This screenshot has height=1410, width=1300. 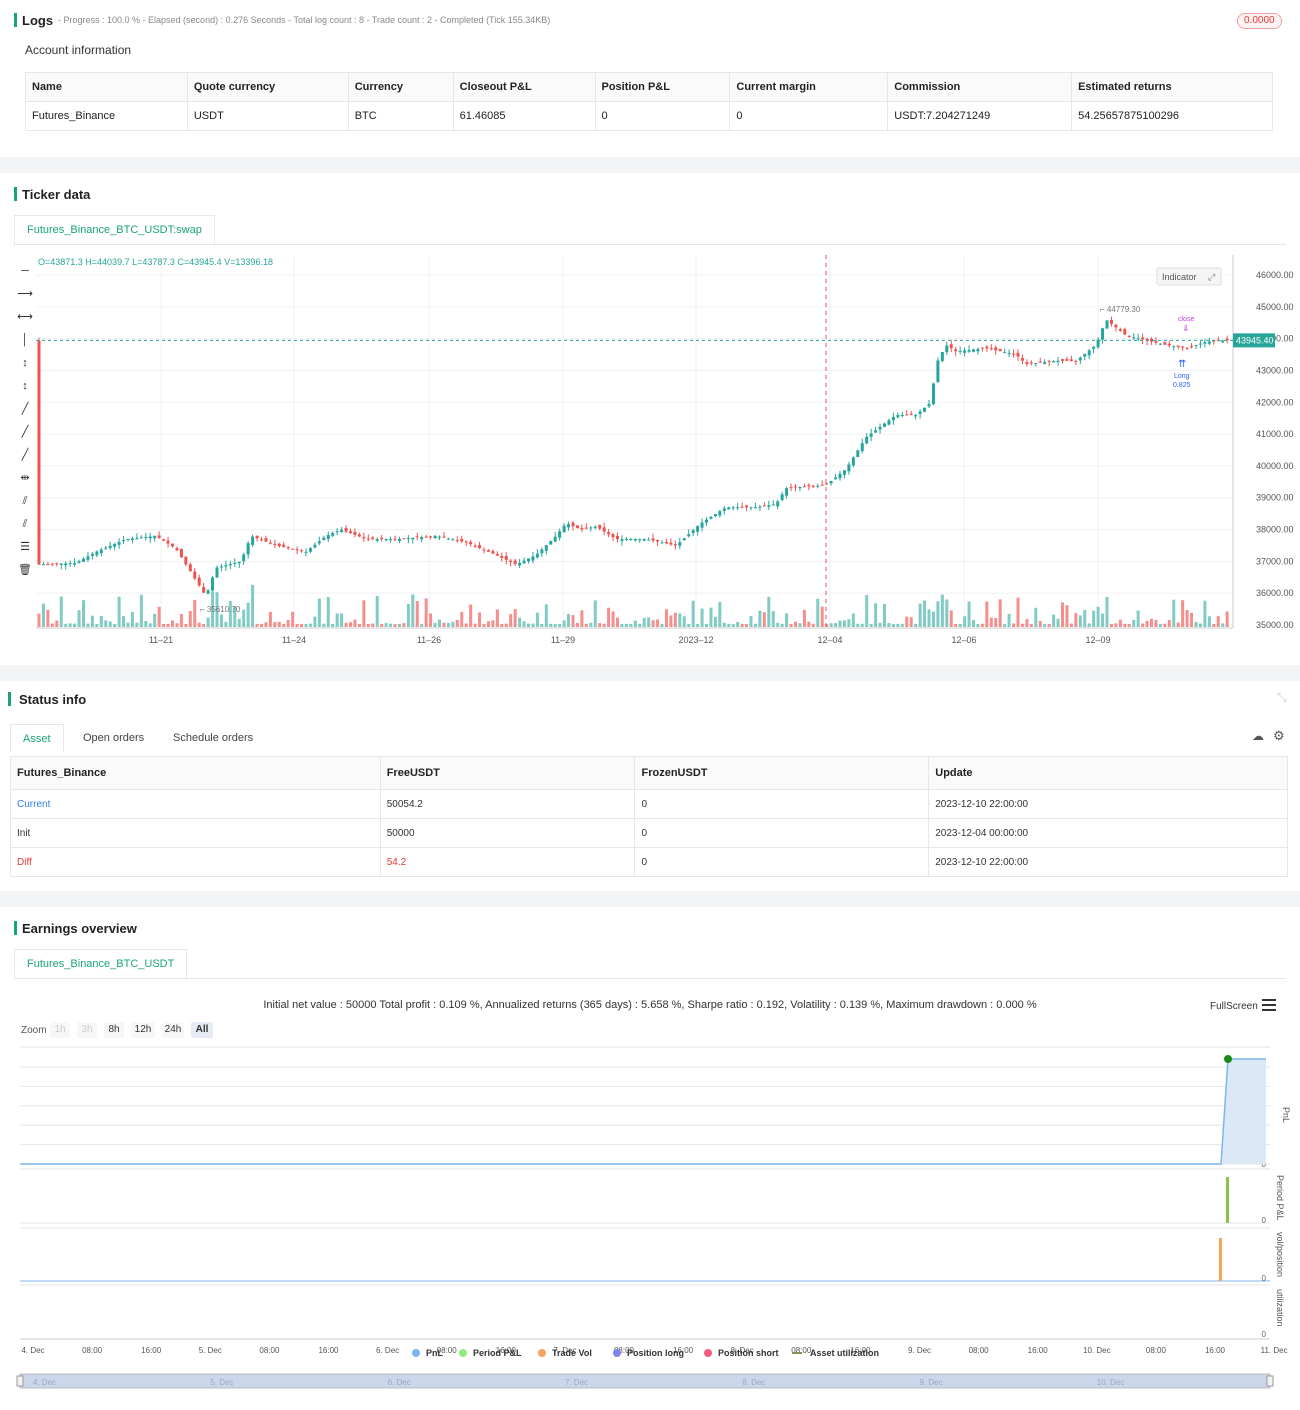 I want to click on zoom-button-1h: 1h, so click(x=60, y=1030).